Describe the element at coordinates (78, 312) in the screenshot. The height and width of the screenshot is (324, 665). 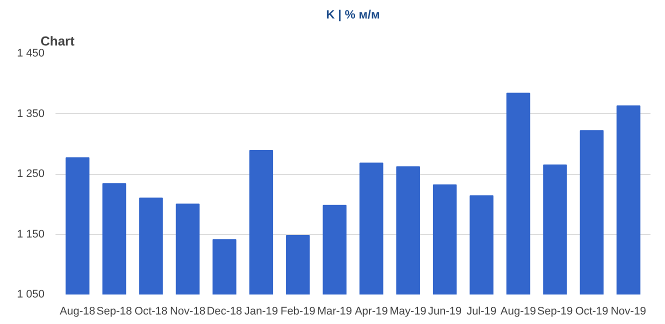
I see `x-tick-label: Aug-18` at that location.